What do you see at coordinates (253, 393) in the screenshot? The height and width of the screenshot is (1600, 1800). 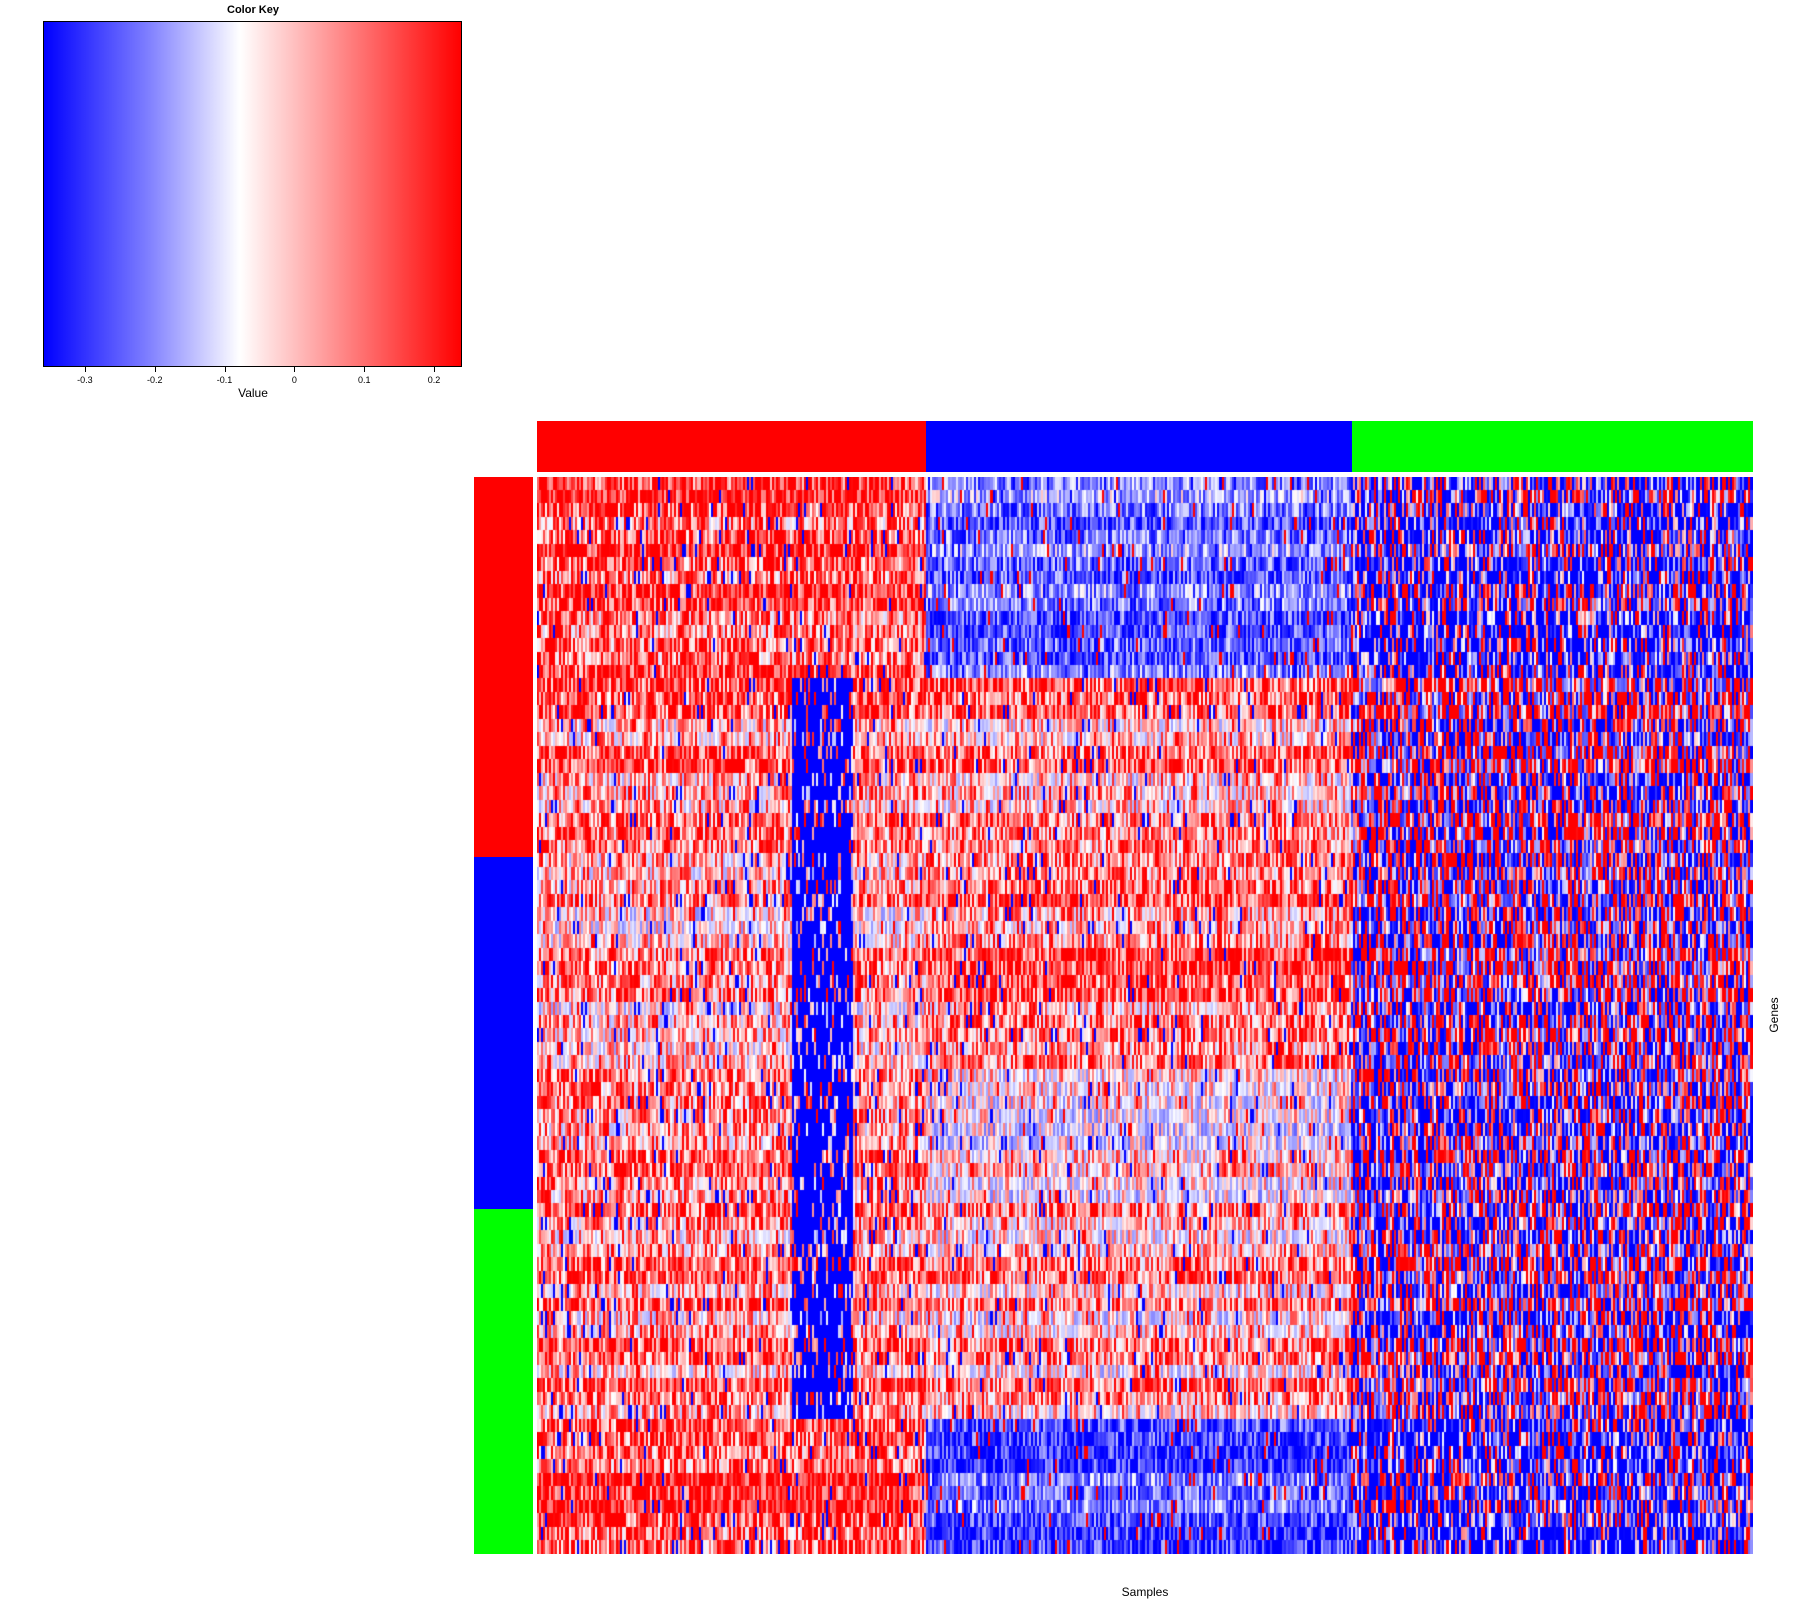 I see `color-key-xlabel: Value` at bounding box center [253, 393].